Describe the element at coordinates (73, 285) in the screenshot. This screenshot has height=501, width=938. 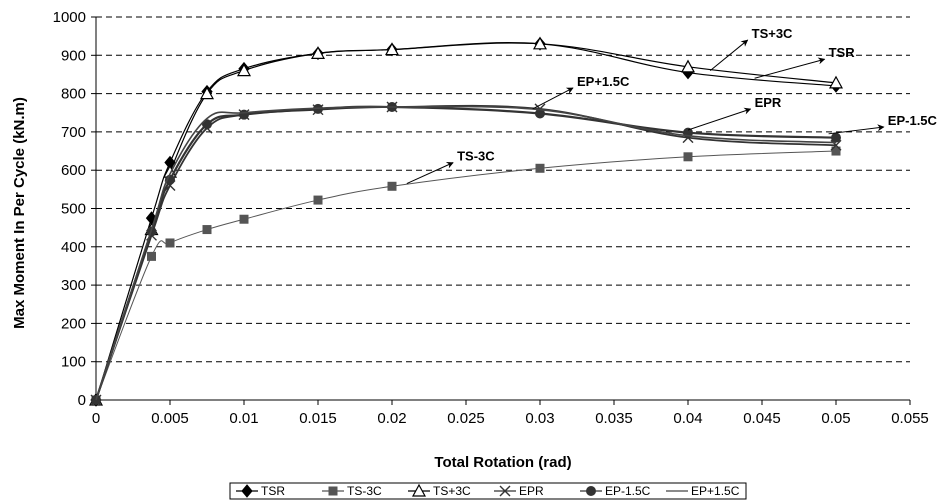
I see `y-tick-label: 300` at that location.